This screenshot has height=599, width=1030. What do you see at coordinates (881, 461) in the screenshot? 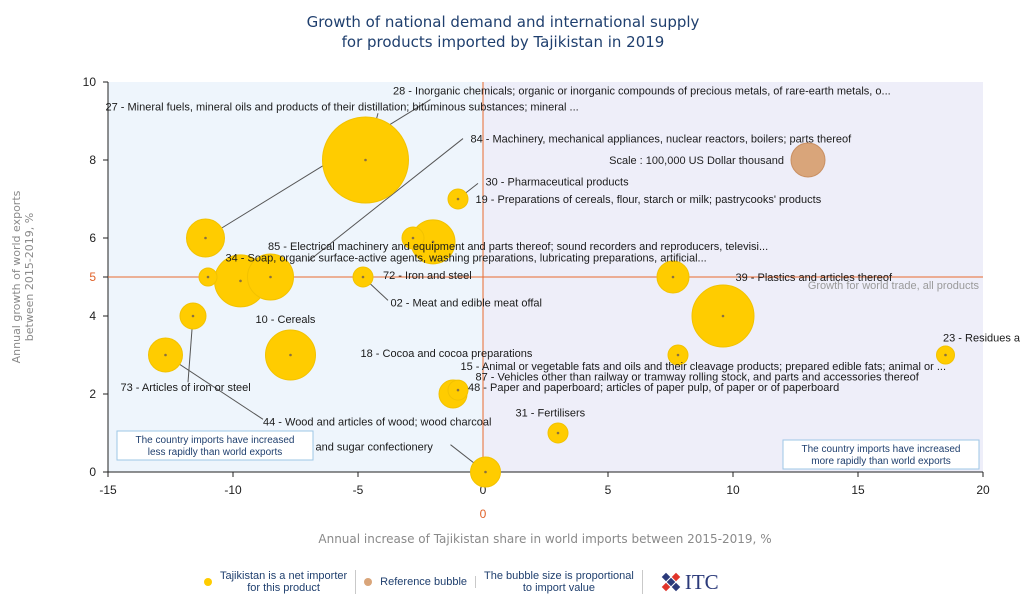
I see `quadrant-right-note-text: more rapidly than world exports` at bounding box center [881, 461].